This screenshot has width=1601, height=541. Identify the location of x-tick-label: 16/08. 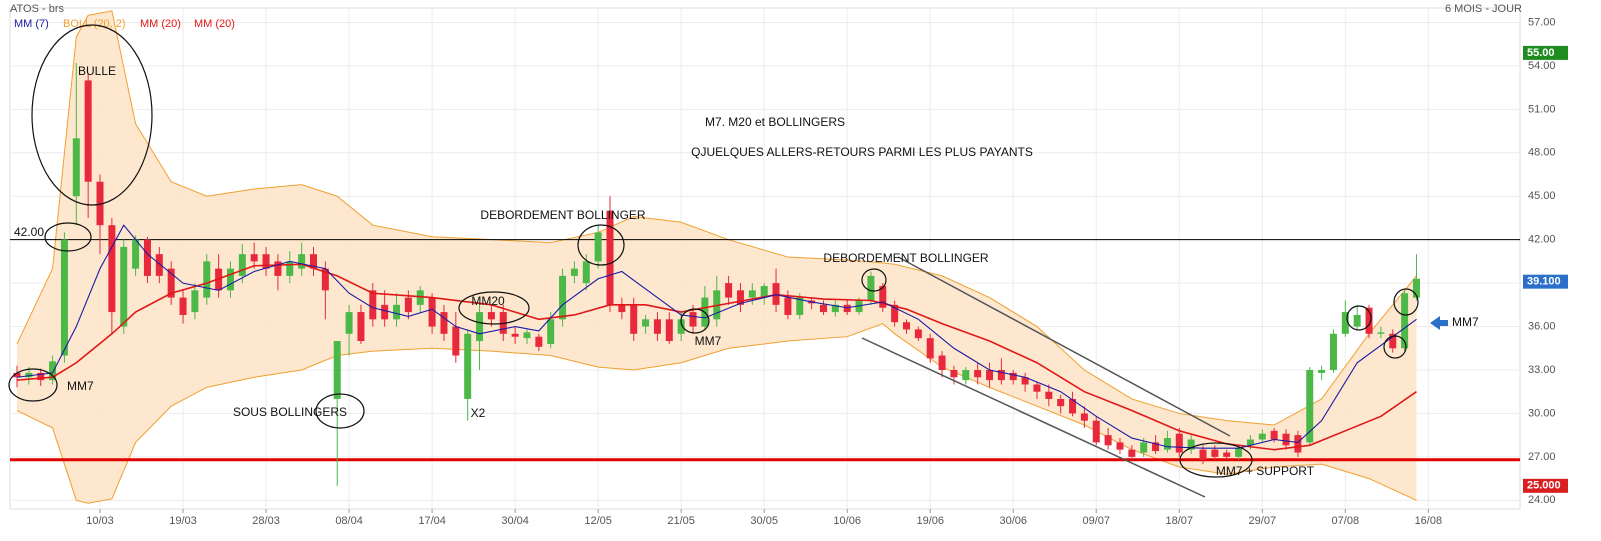
(1429, 521).